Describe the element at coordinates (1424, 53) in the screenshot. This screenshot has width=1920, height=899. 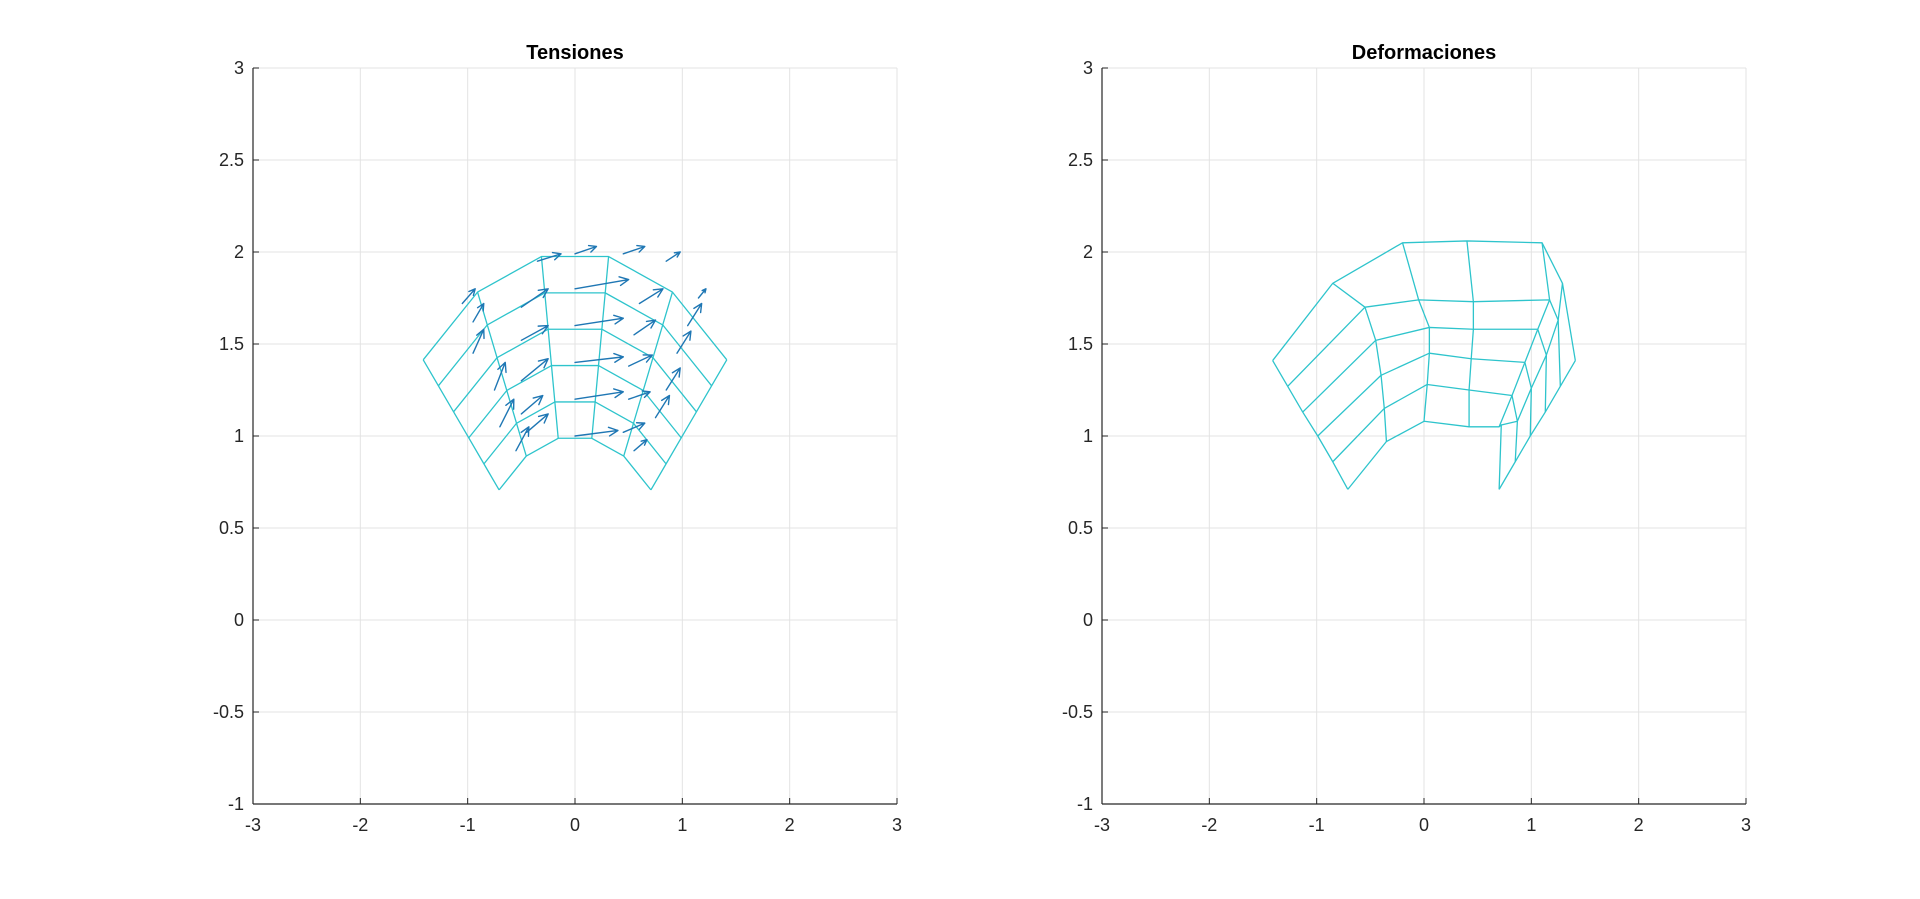
I see `chart-title: Deformaciones` at that location.